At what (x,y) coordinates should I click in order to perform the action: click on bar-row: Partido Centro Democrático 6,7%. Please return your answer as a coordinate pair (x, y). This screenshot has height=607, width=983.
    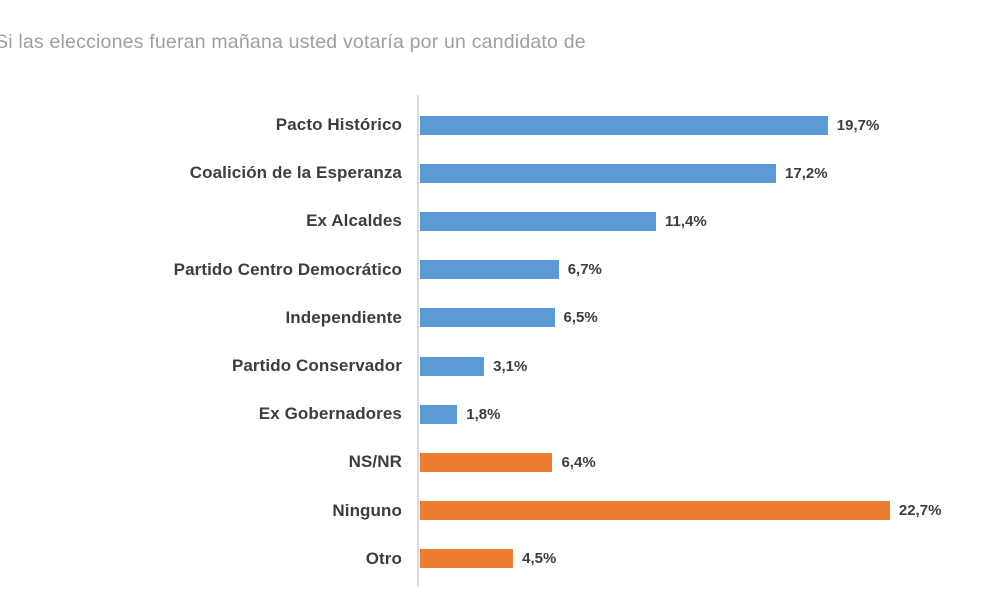
    Looking at the image, I should click on (491, 270).